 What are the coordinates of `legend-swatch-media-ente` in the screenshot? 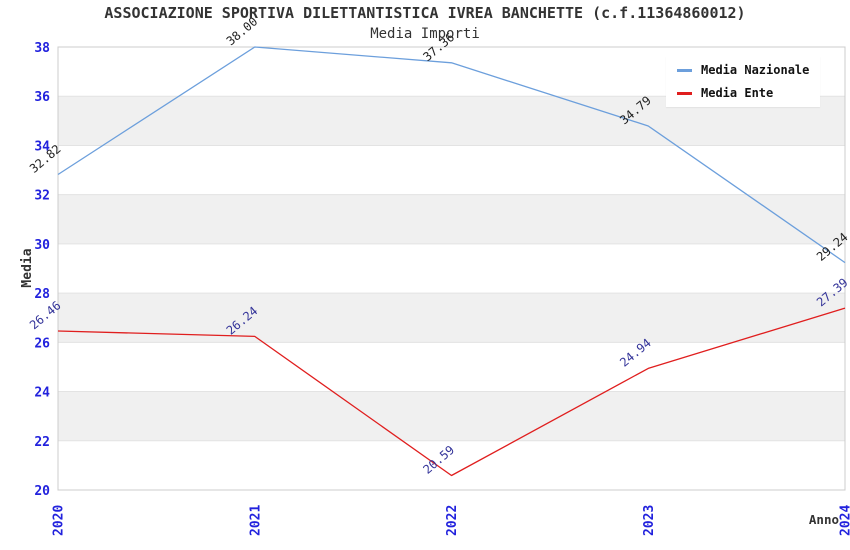 It's located at (684, 93).